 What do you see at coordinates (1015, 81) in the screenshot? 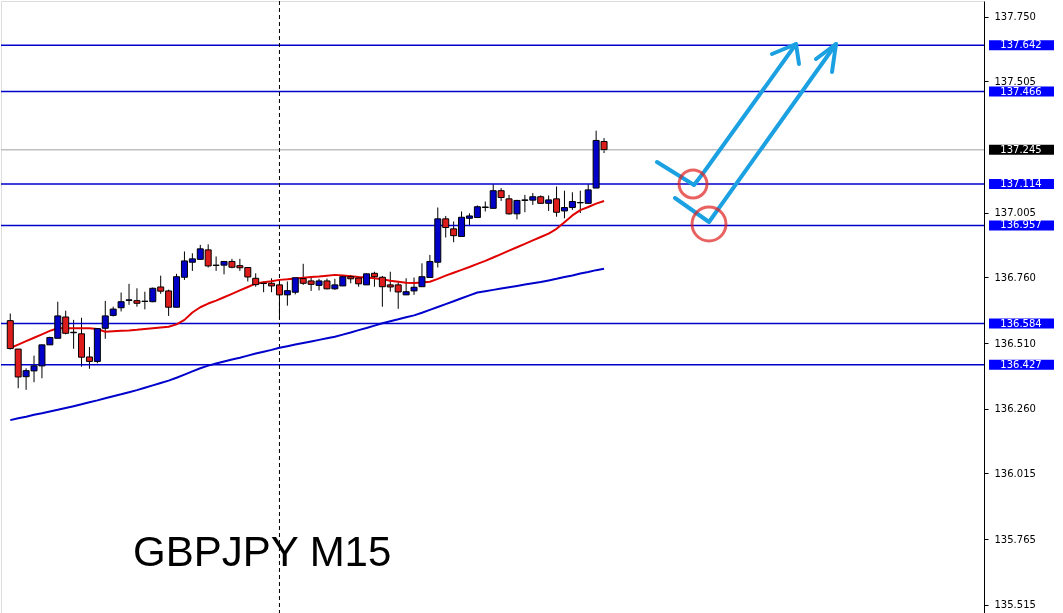
I see `y-tick-label: 137.505` at bounding box center [1015, 81].